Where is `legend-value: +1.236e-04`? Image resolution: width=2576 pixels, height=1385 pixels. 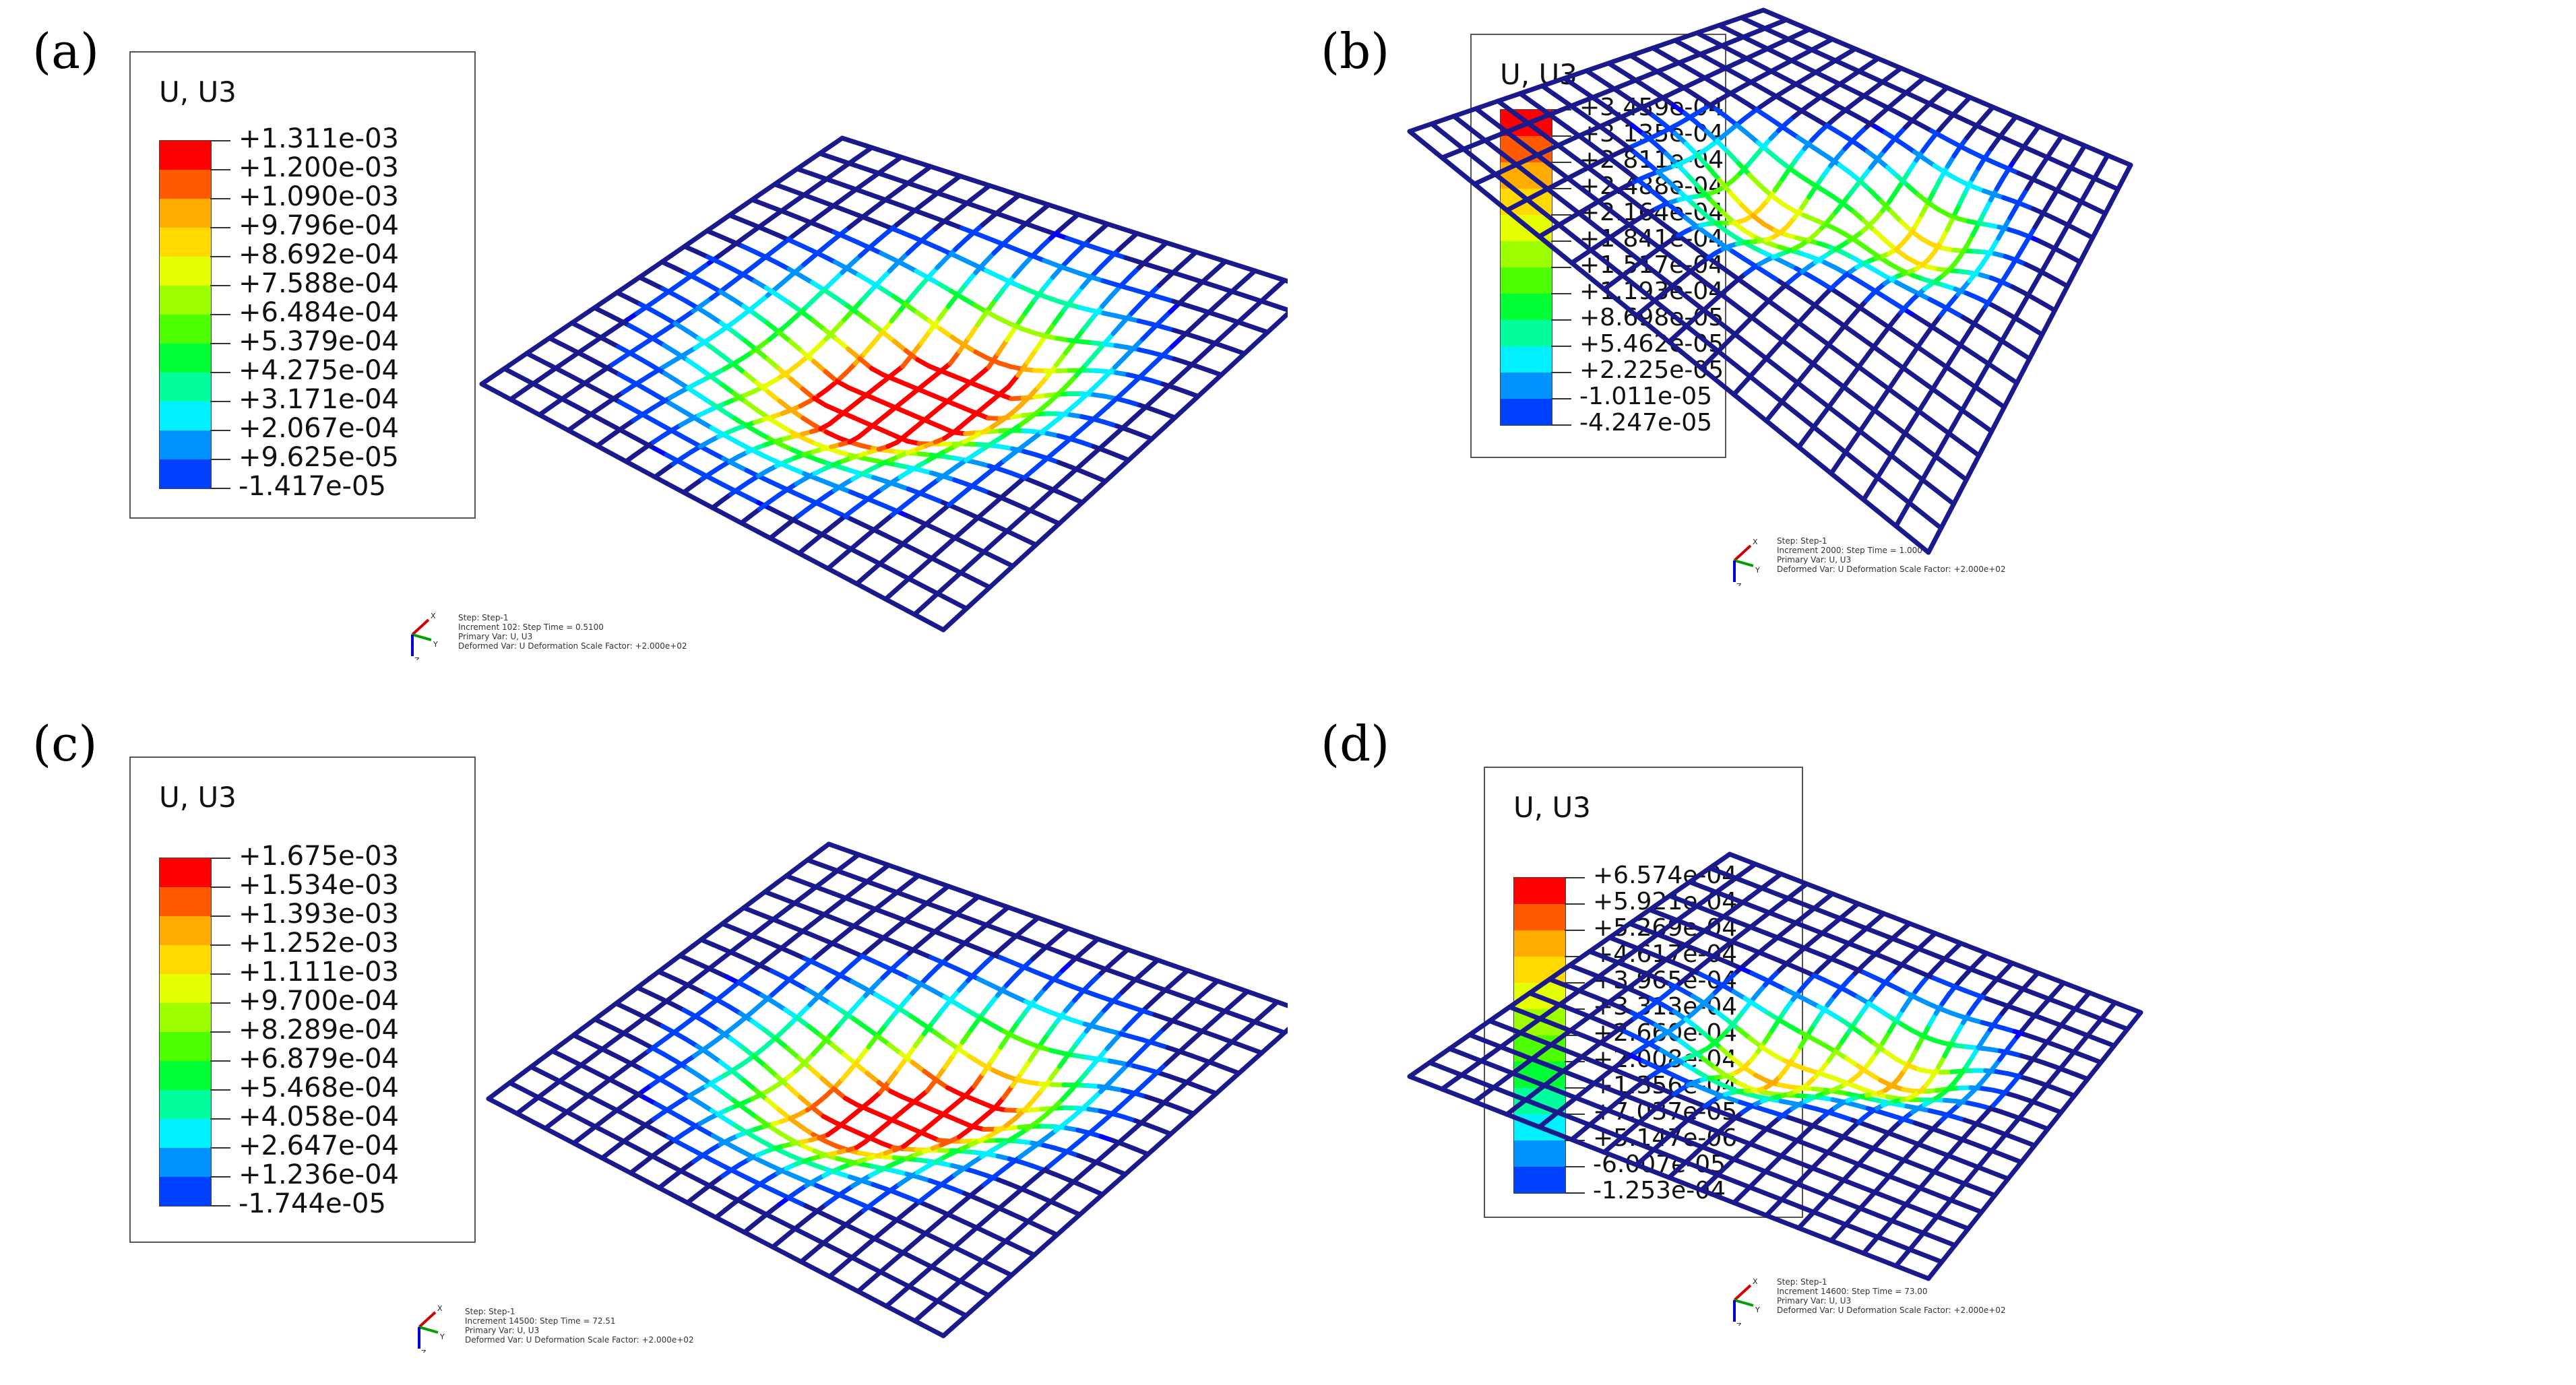 legend-value: +1.236e-04 is located at coordinates (319, 1174).